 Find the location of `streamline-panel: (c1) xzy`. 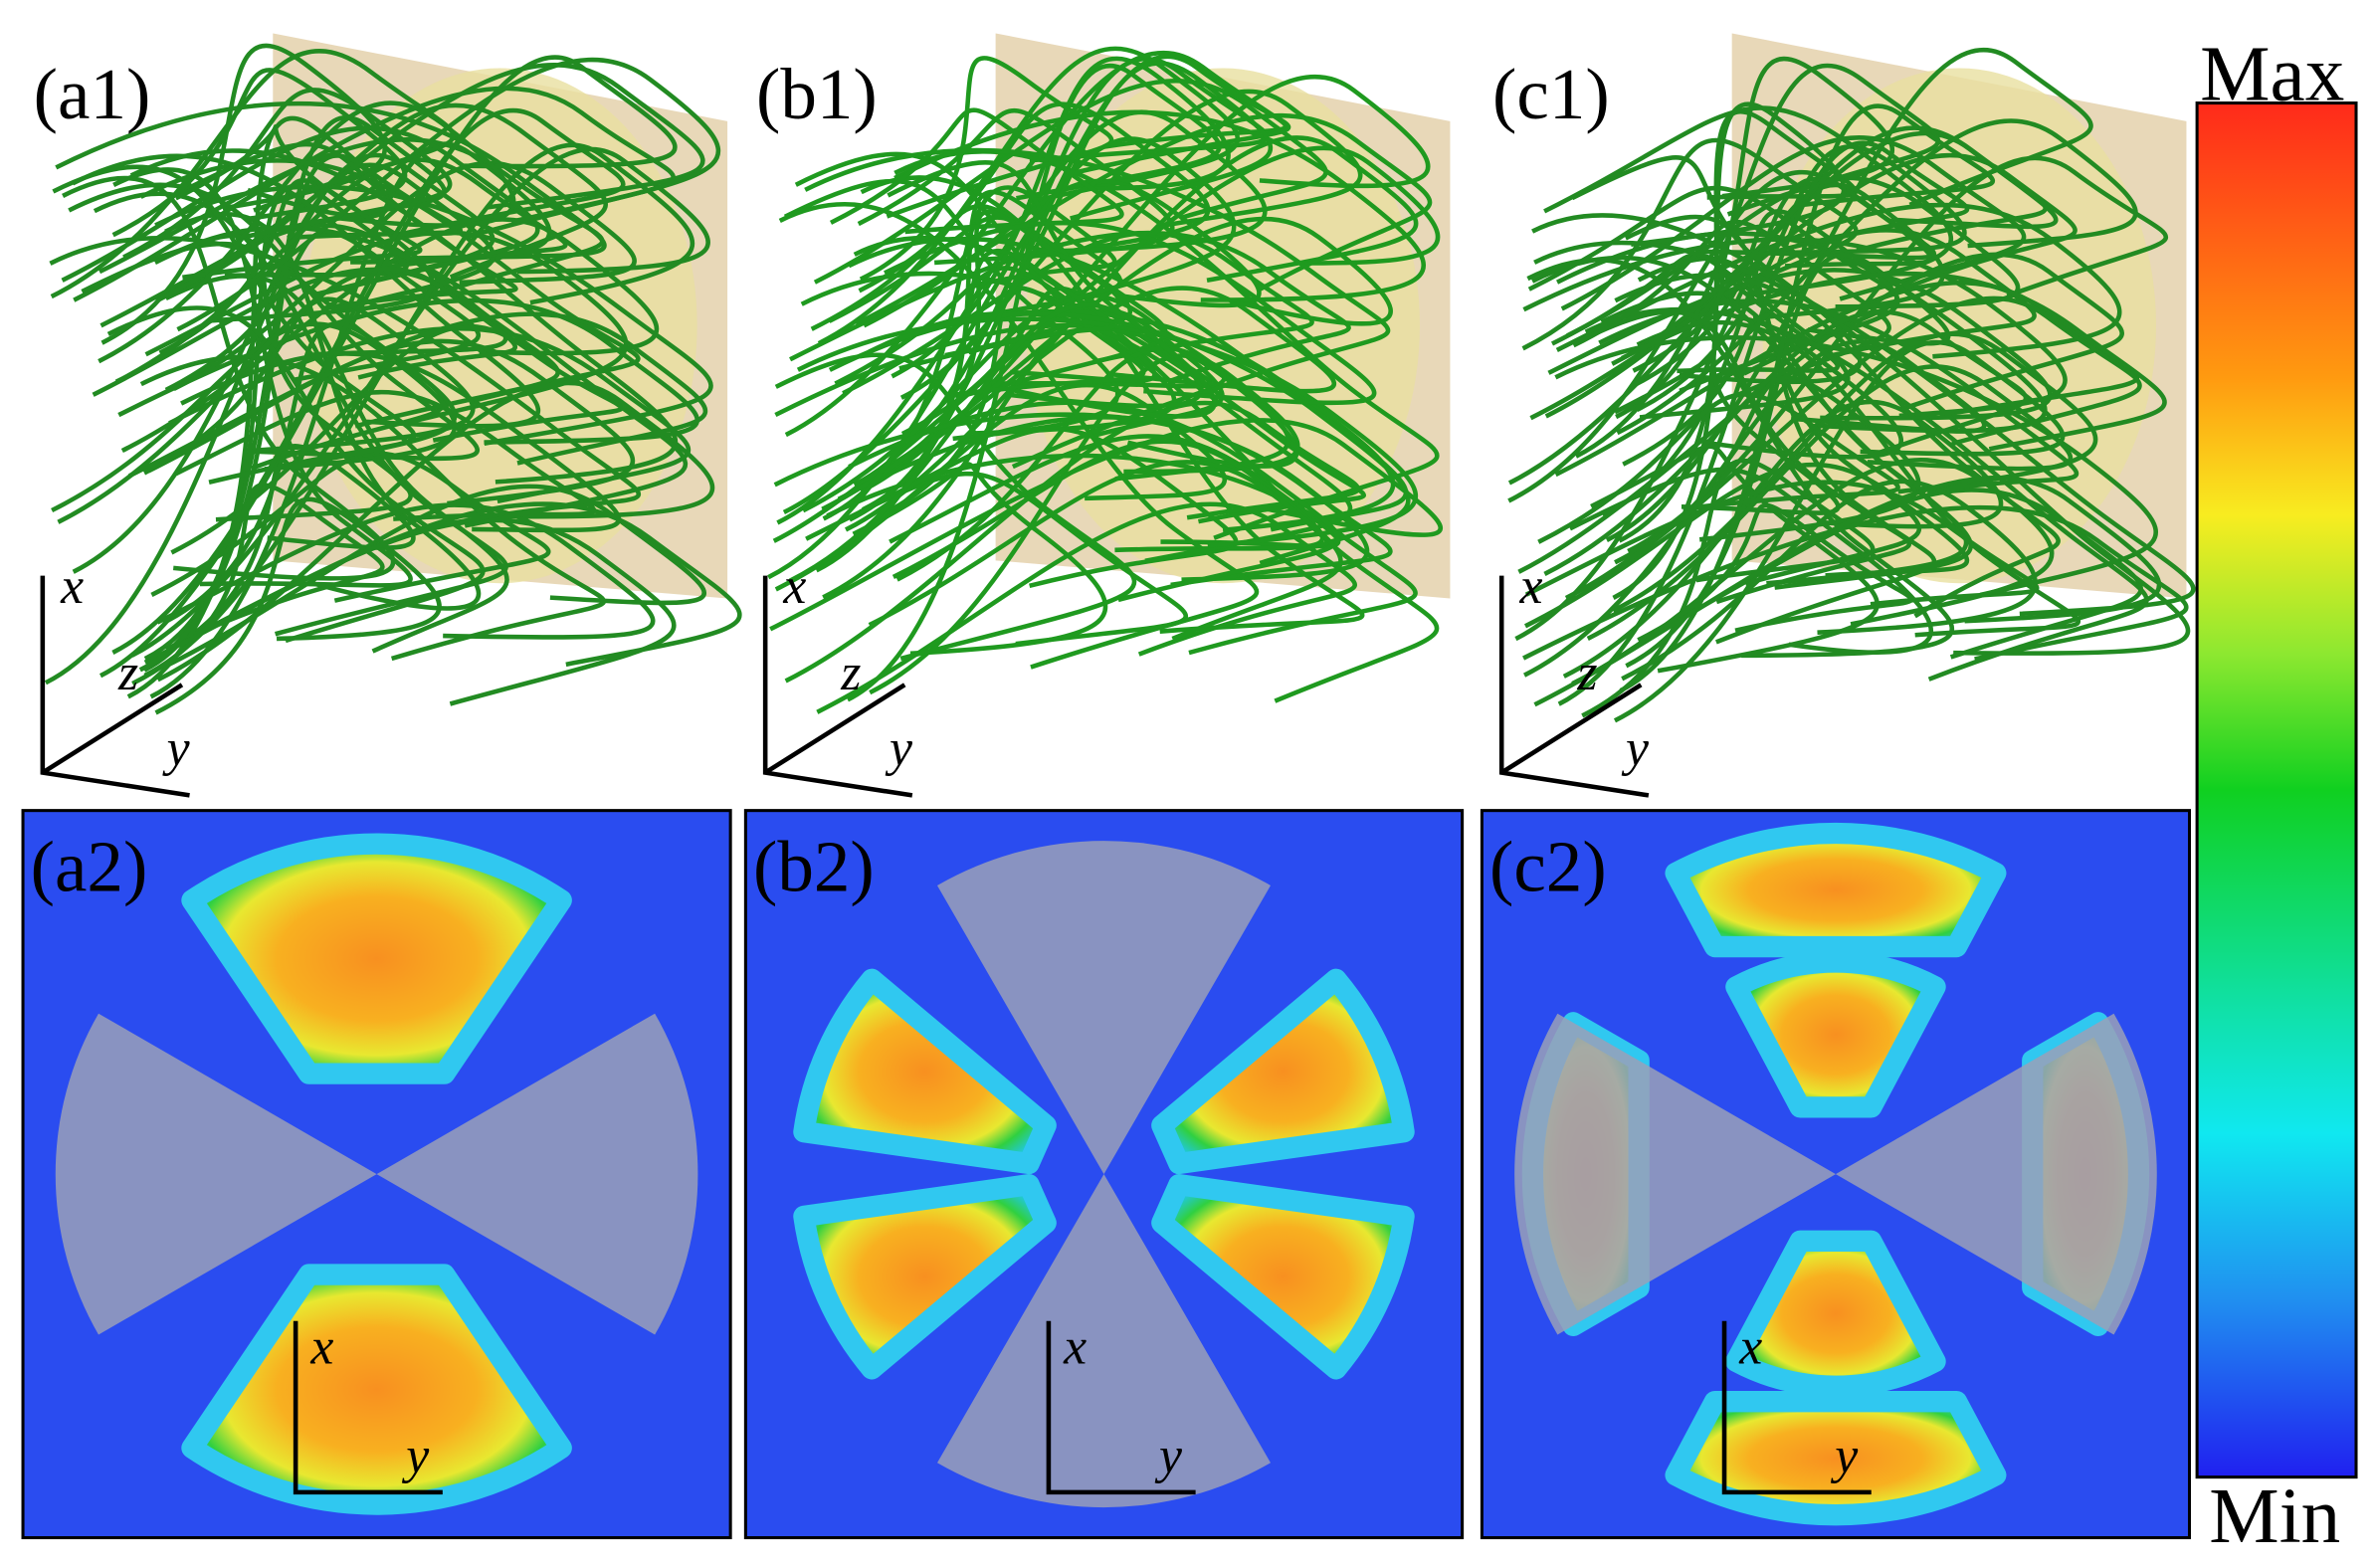

streamline-panel: (c1) xzy is located at coordinates (1844, 415).